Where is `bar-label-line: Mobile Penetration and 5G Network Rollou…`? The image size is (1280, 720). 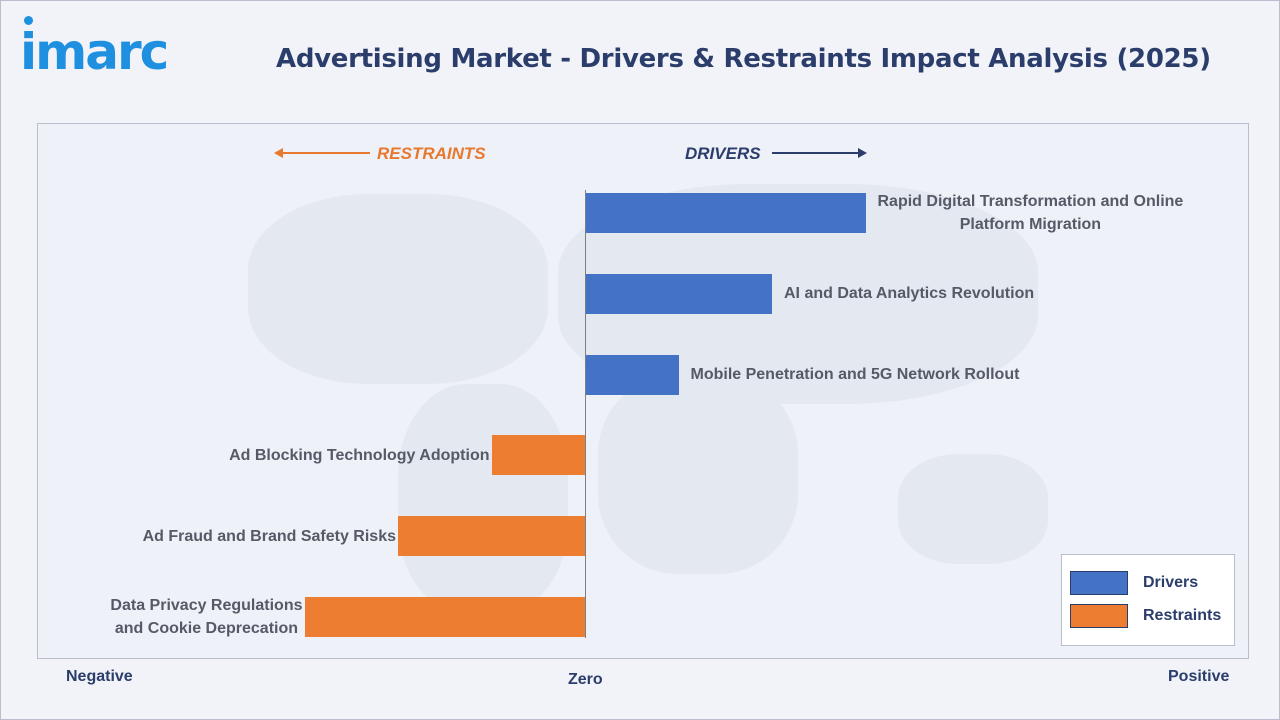
bar-label-line: Mobile Penetration and 5G Network Rollou… is located at coordinates (855, 375).